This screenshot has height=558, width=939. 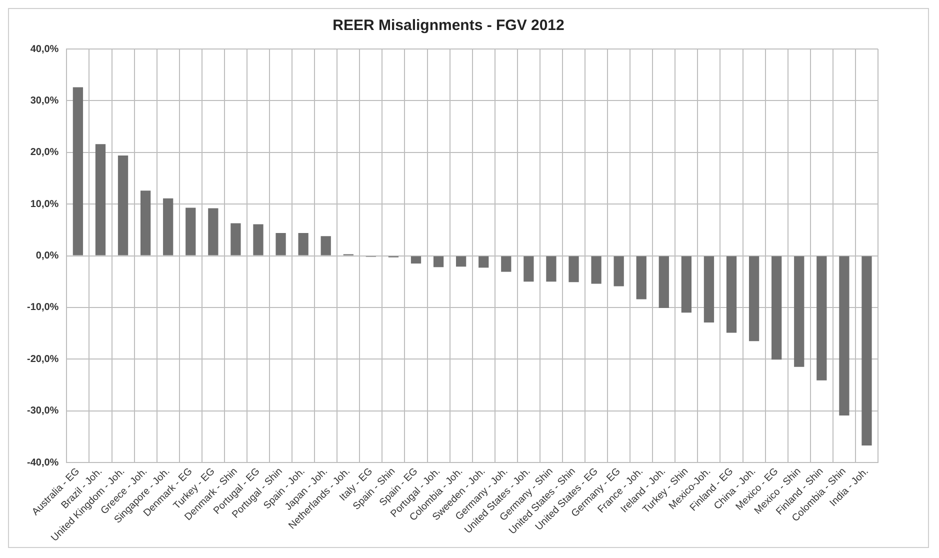 I want to click on y-tick-label: -30,0%, so click(x=42, y=411).